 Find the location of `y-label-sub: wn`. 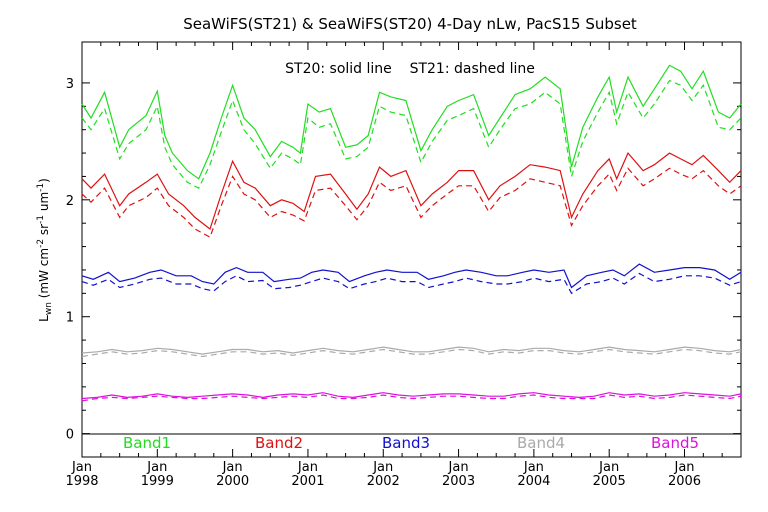

y-label-sub: wn is located at coordinates (49, 308).